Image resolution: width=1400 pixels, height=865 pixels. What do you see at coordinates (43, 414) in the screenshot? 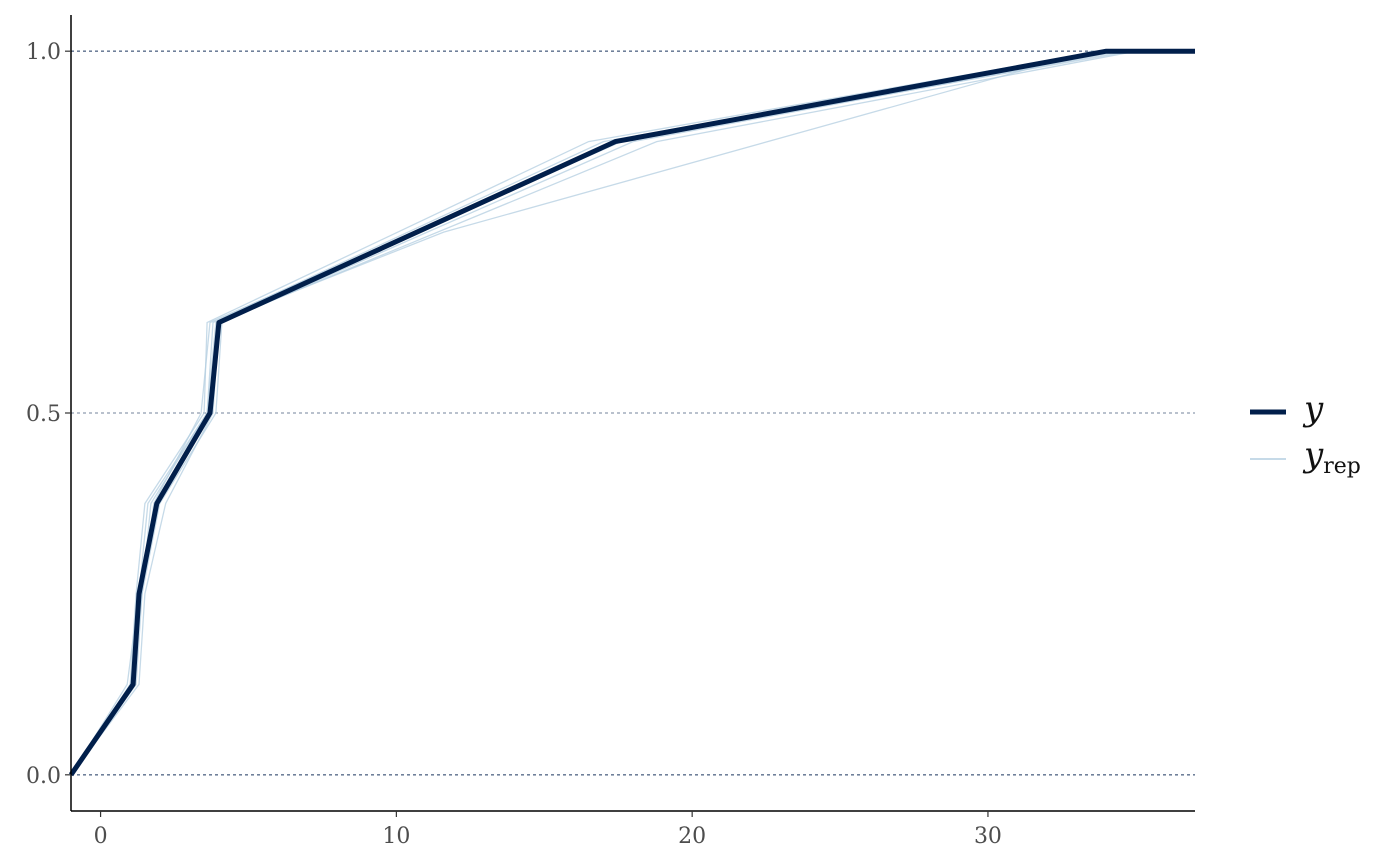
I see `y-tick-label: 0.5` at bounding box center [43, 414].